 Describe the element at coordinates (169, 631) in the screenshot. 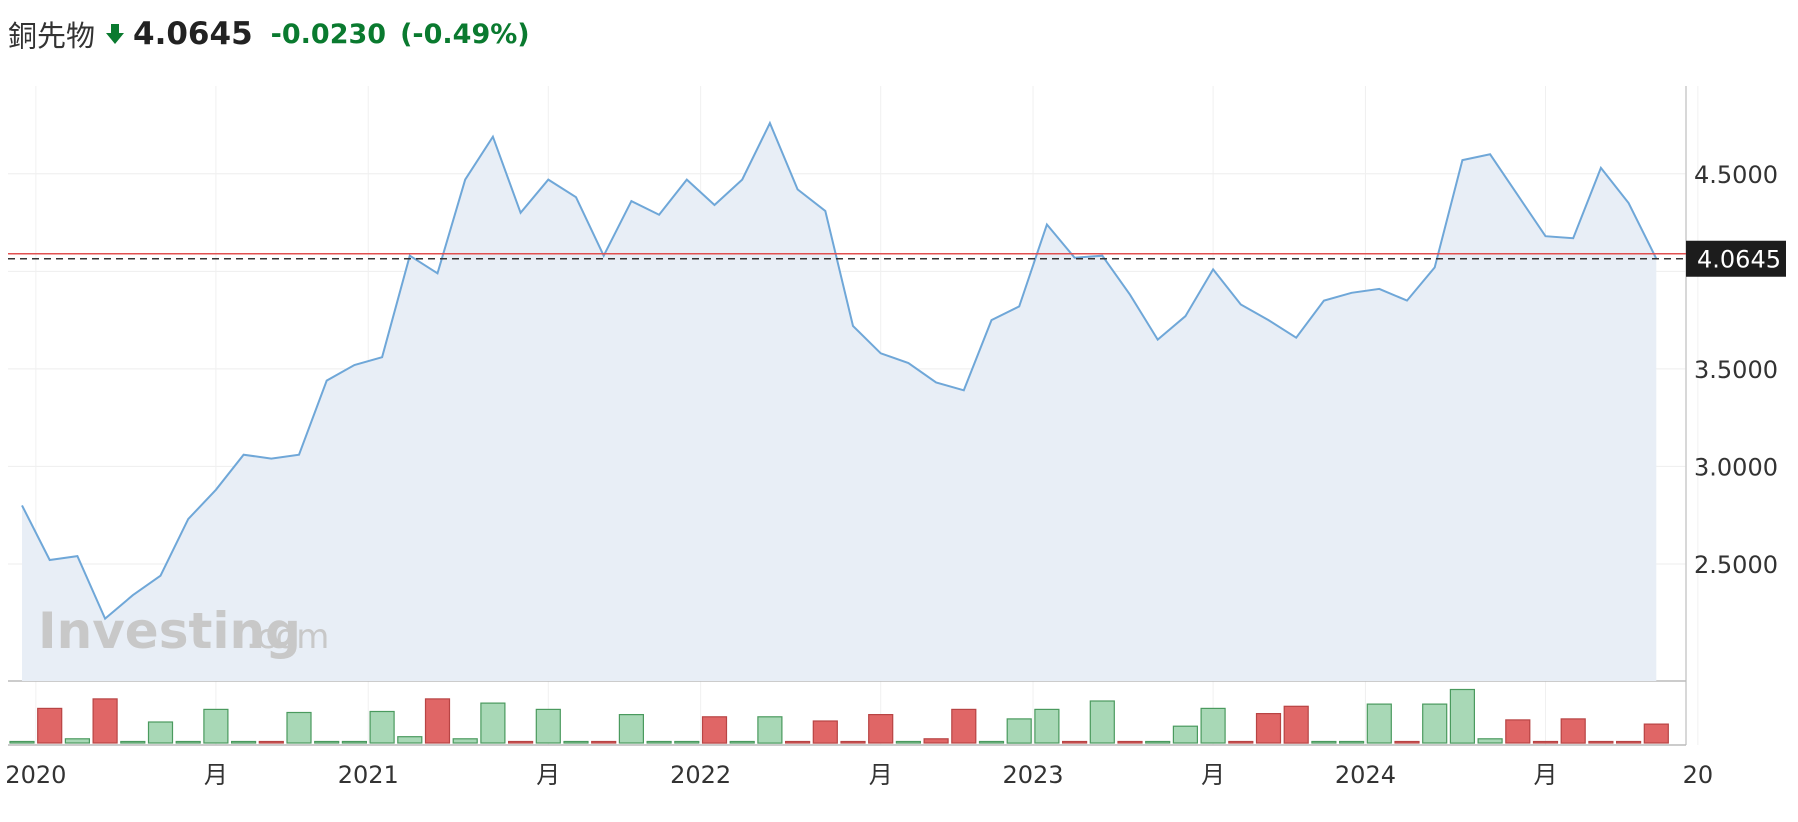

I see `watermark-brand: Investing` at that location.